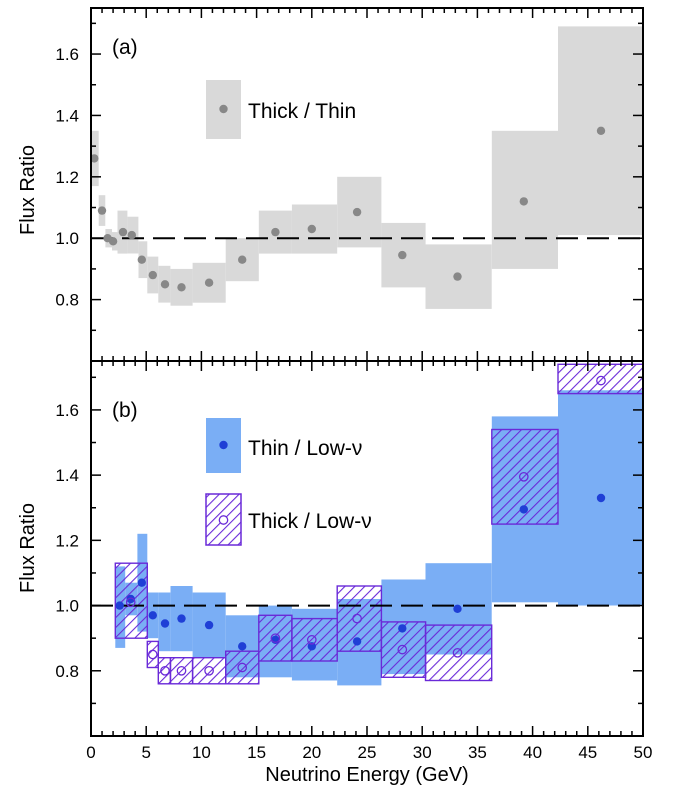  Describe the element at coordinates (310, 521) in the screenshot. I see `legend-thick-lownu-label: Thick / Low-ν` at that location.